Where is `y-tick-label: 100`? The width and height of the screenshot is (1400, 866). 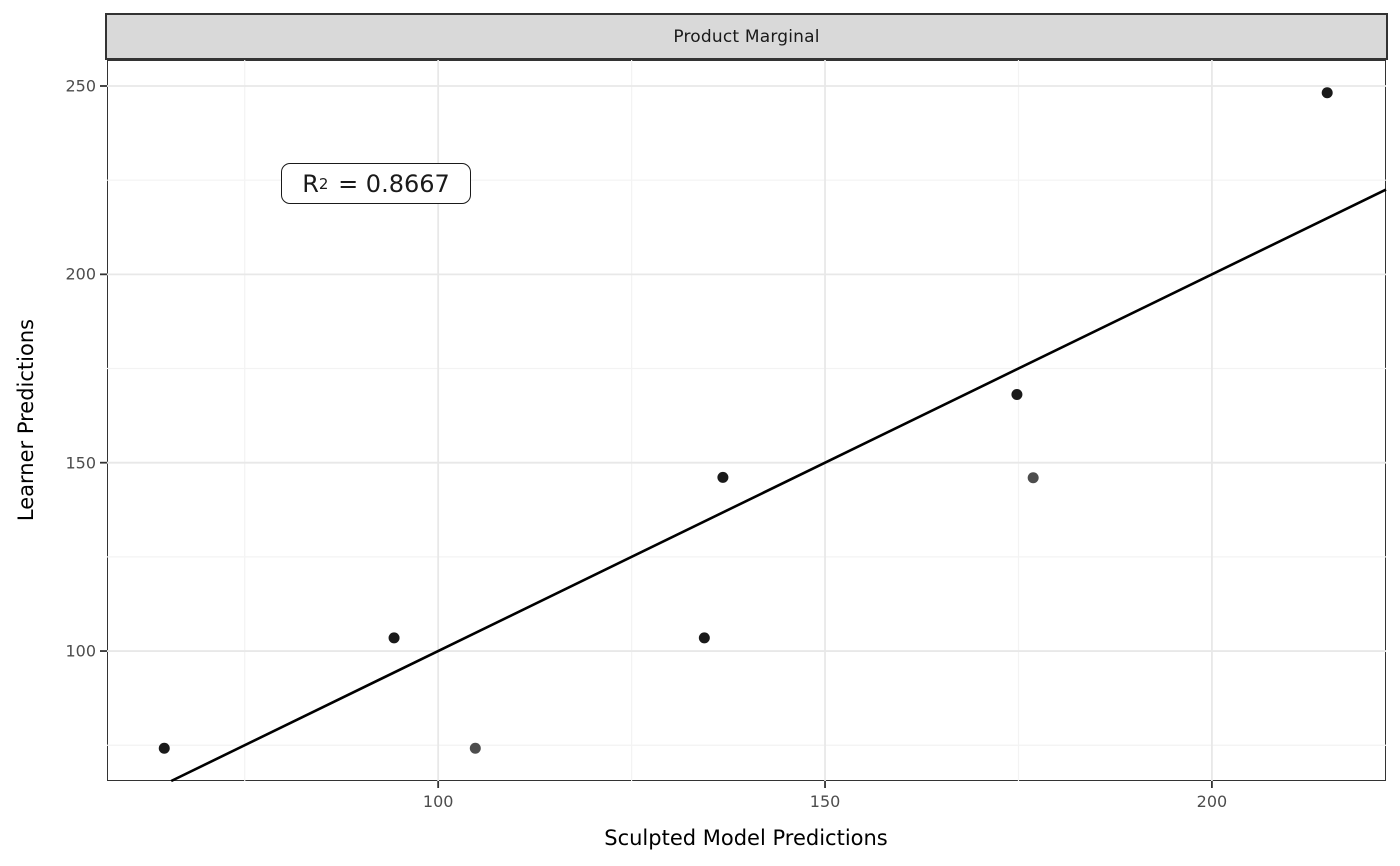 y-tick-label: 100 is located at coordinates (80, 651).